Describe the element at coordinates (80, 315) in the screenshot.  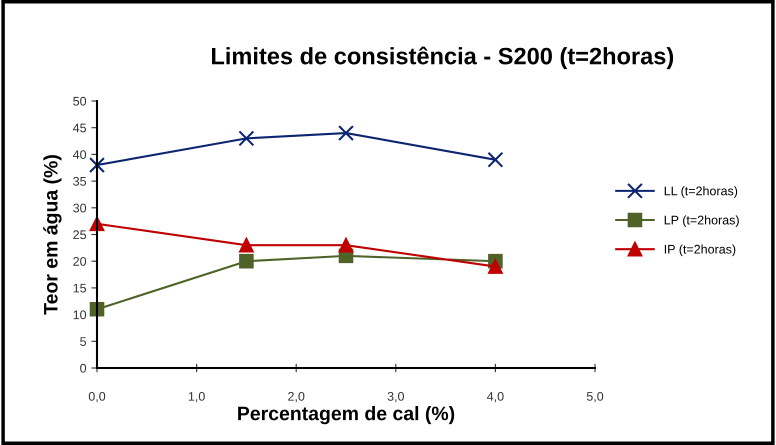
I see `y-tick-label: 10` at that location.